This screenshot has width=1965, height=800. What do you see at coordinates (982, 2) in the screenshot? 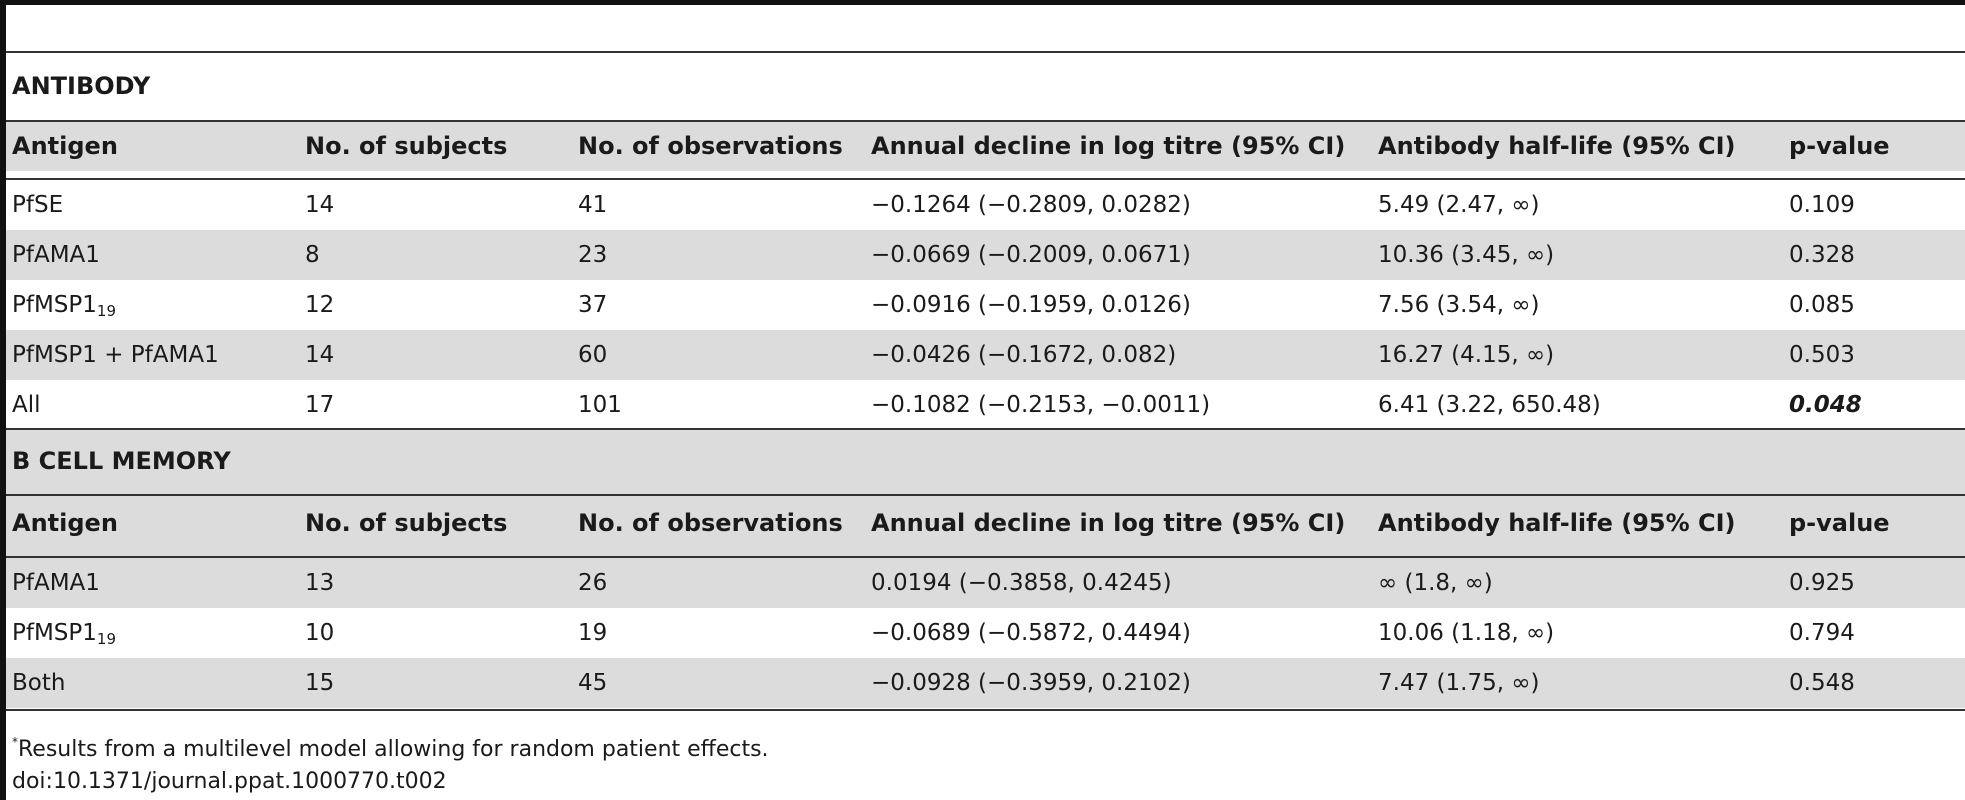
I see `top-border` at bounding box center [982, 2].